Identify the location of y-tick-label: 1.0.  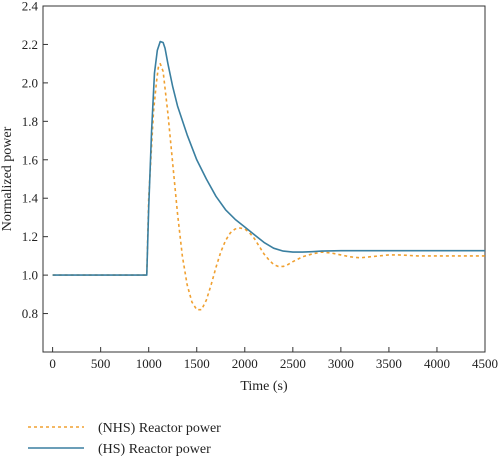
(30, 275).